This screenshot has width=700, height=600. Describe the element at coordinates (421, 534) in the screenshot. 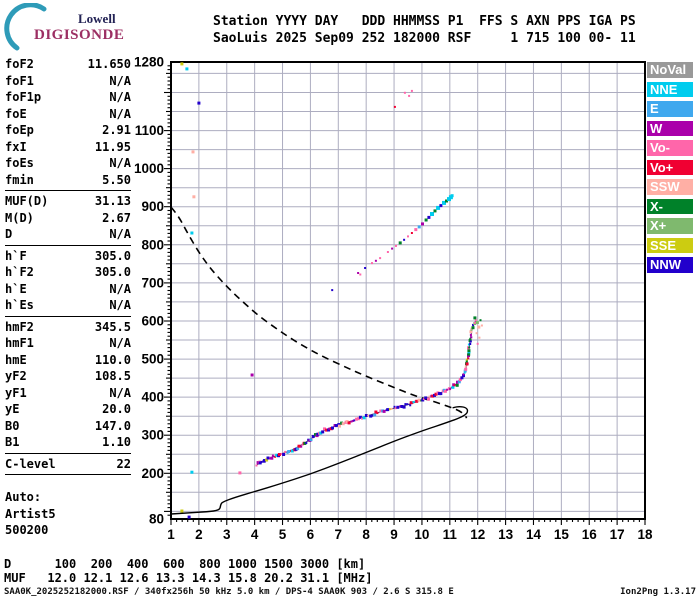

I see `svg-text: 10` at that location.